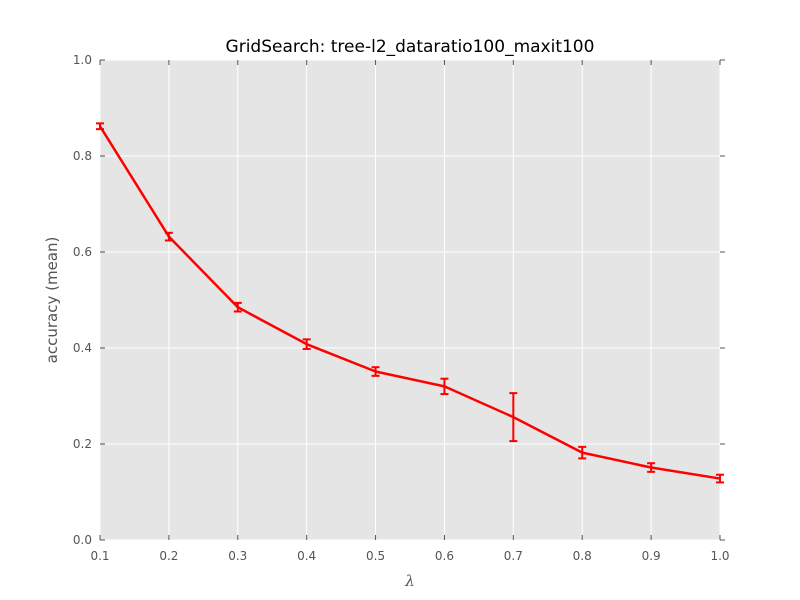 This screenshot has width=800, height=600. Describe the element at coordinates (99, 556) in the screenshot. I see `x-tick-label: 0.1` at that location.